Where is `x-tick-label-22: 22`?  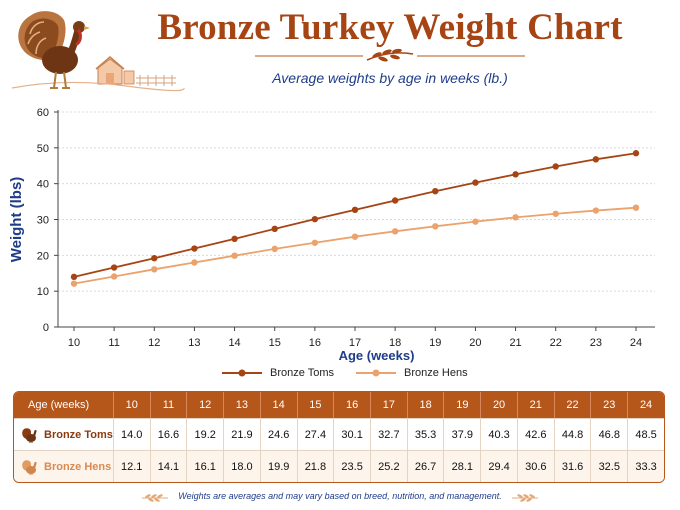
x-tick-label-22: 22 is located at coordinates (556, 343).